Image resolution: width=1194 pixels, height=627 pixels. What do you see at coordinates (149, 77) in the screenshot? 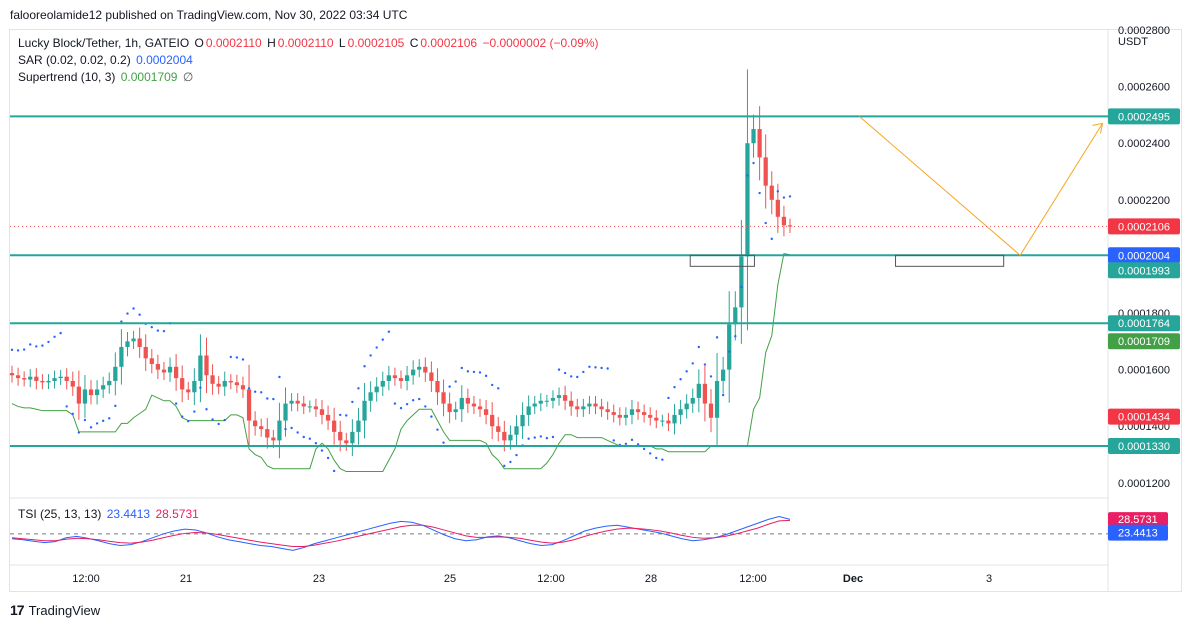
I see `supertrend-value: 0.0001709` at bounding box center [149, 77].